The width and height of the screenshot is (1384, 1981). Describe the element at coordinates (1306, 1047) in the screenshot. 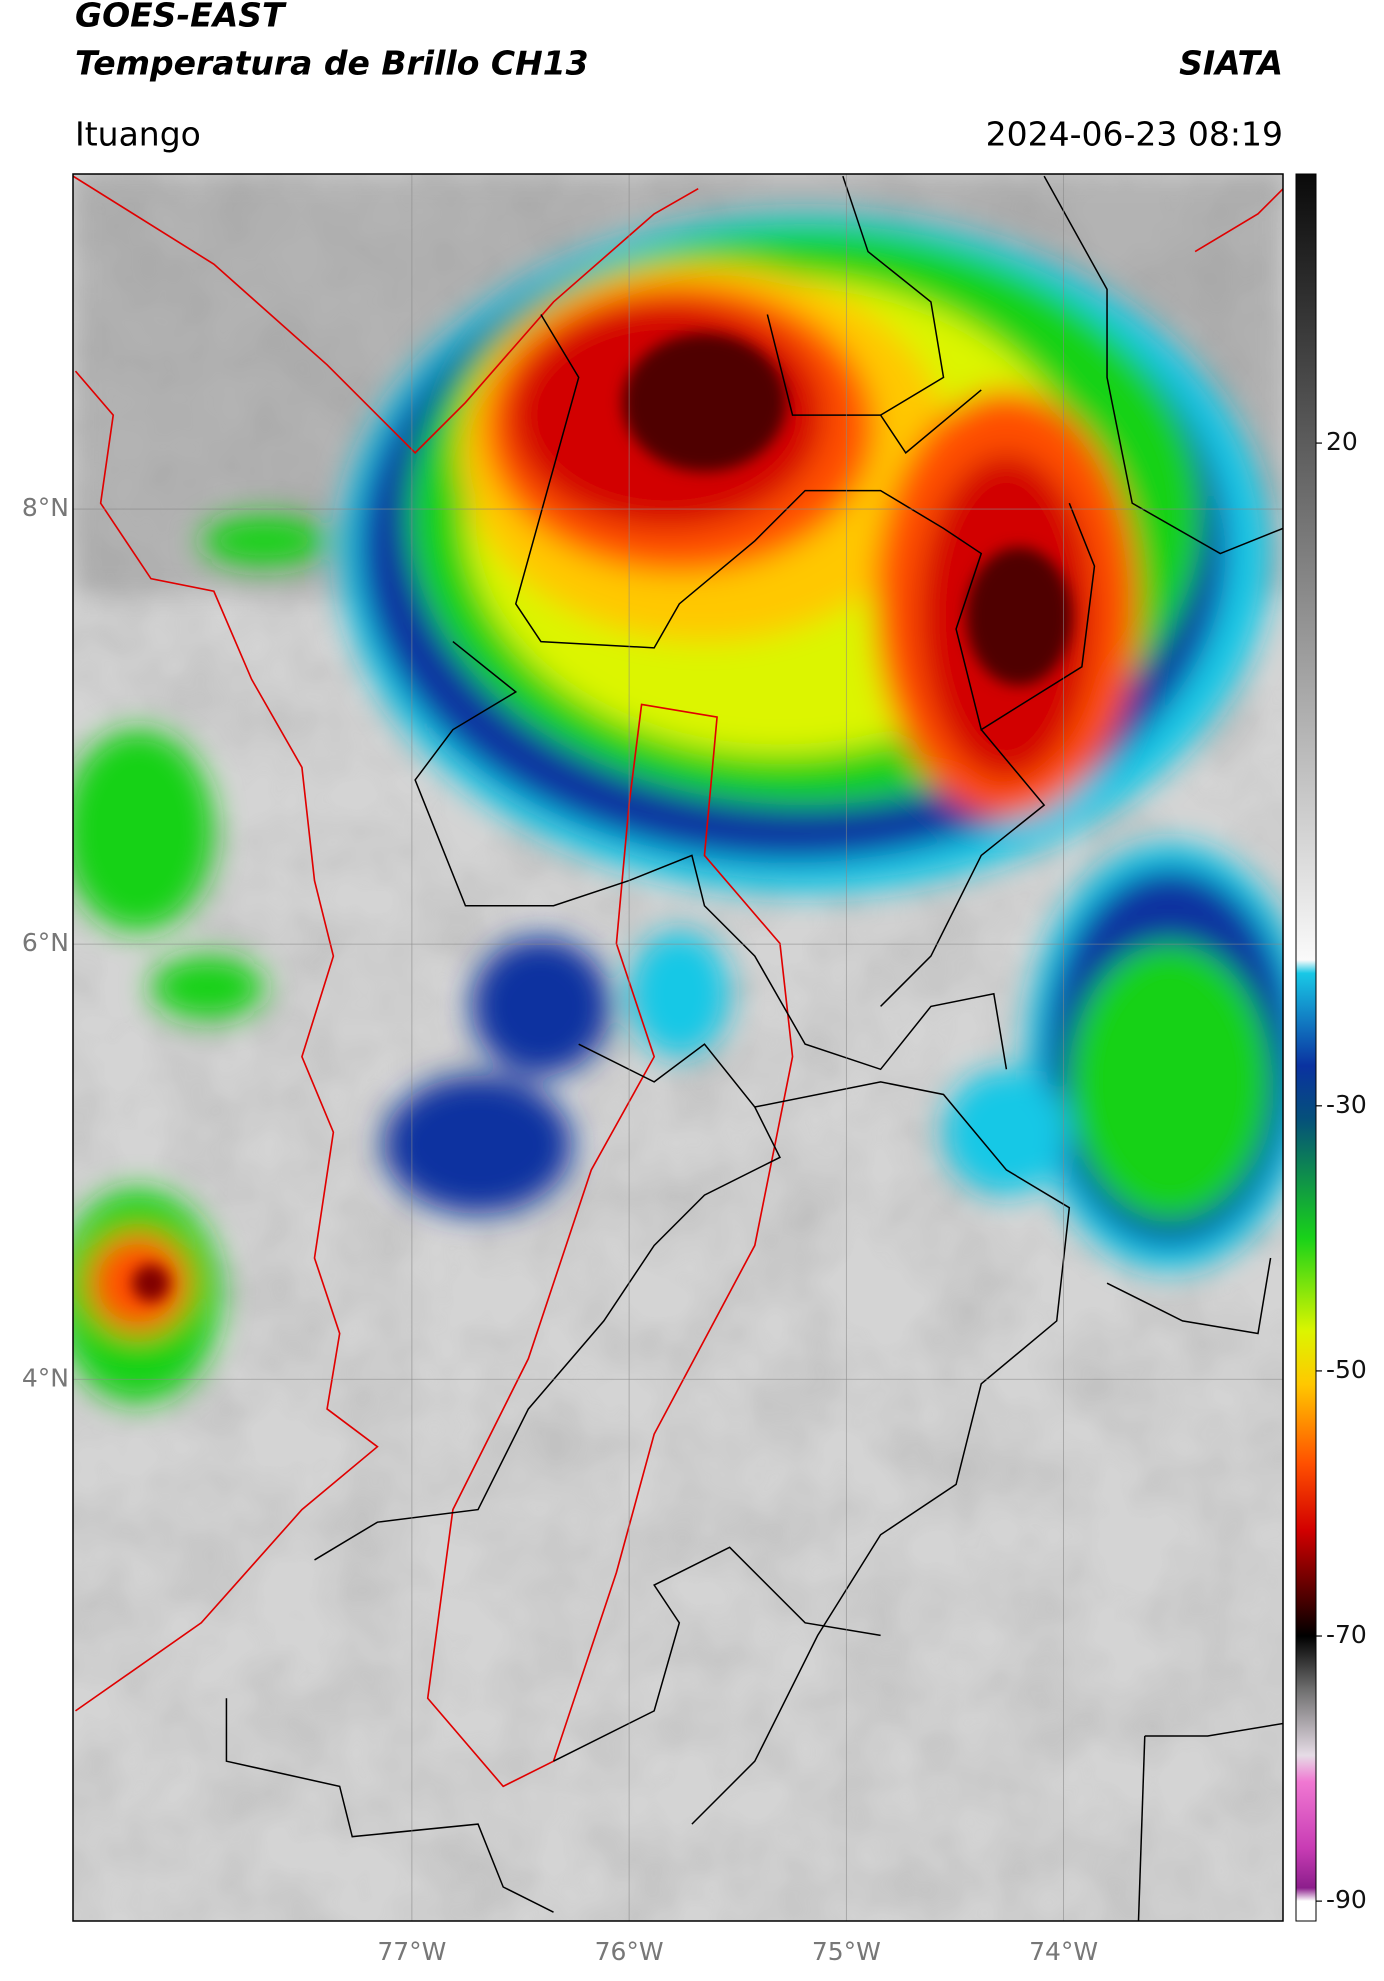

I see `colorbar` at that location.